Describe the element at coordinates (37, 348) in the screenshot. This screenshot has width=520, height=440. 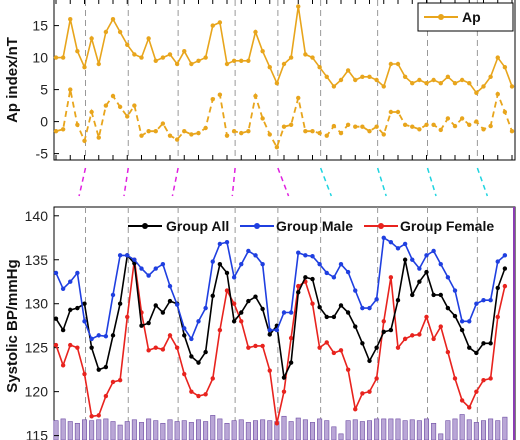
I see `bottom-y-tick-label: 125` at that location.